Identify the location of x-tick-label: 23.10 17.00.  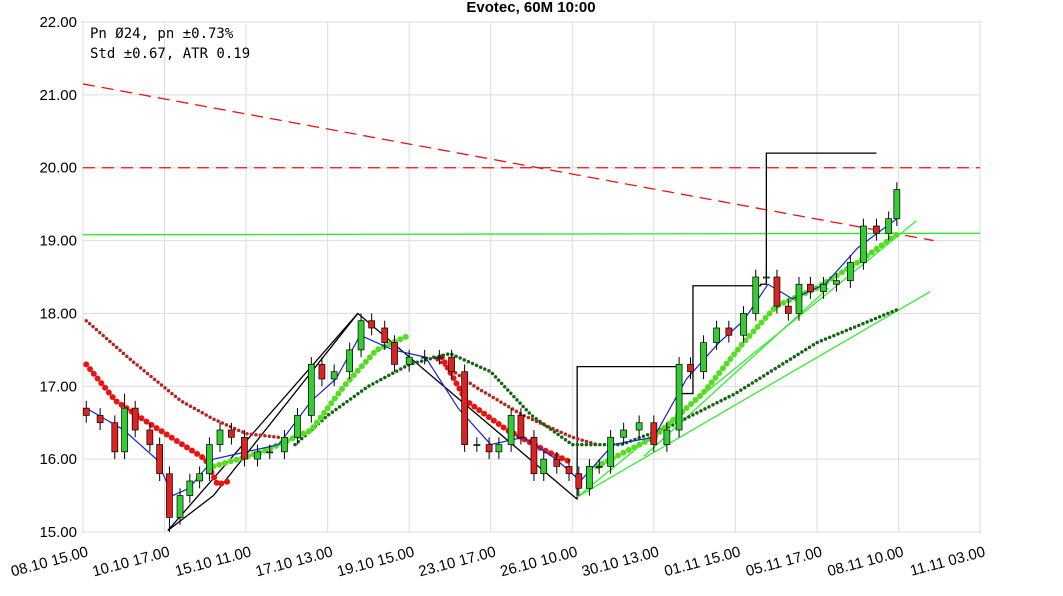
(457, 561).